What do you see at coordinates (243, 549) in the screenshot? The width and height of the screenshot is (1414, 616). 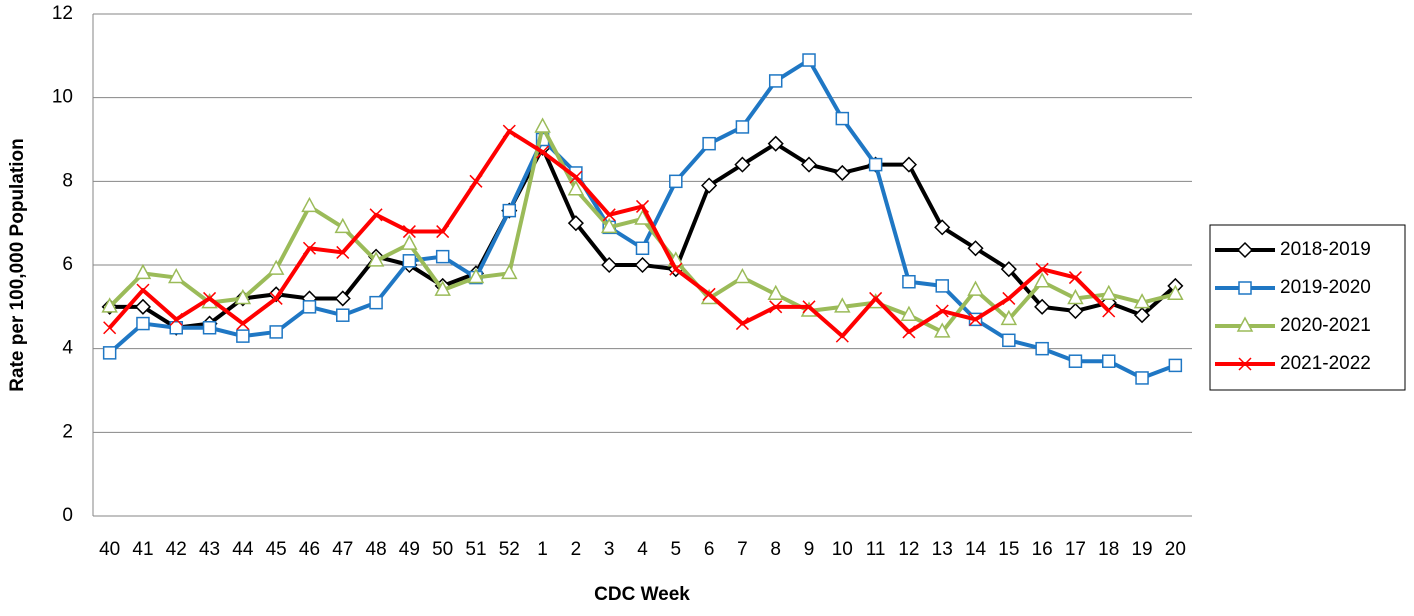 I see `x-tick-label: 44` at bounding box center [243, 549].